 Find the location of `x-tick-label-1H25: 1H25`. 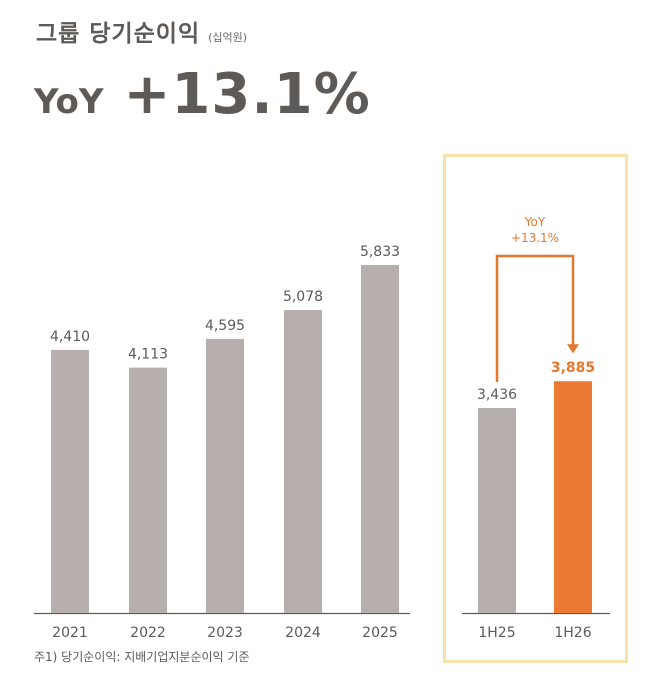

x-tick-label-1H25: 1H25 is located at coordinates (496, 633).